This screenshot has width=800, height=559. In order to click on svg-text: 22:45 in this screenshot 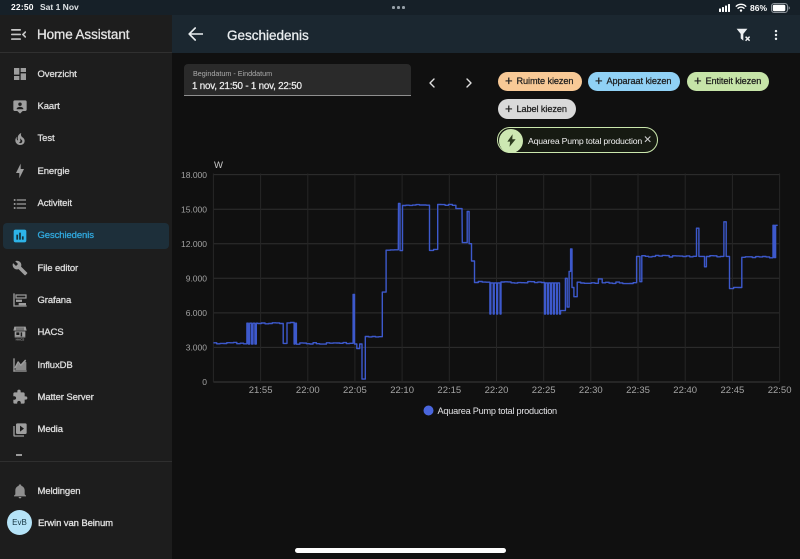, I will do `click(733, 390)`.